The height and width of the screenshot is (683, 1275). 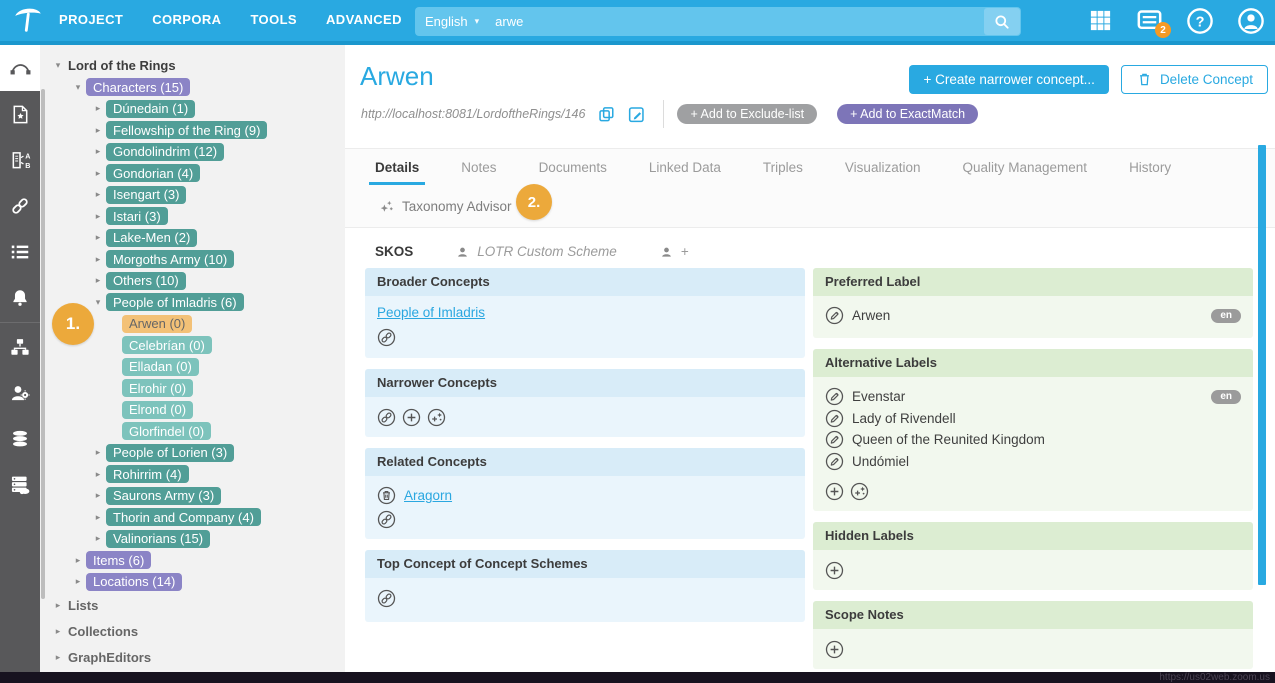 I want to click on menu-item: TOOLS, so click(x=273, y=19).